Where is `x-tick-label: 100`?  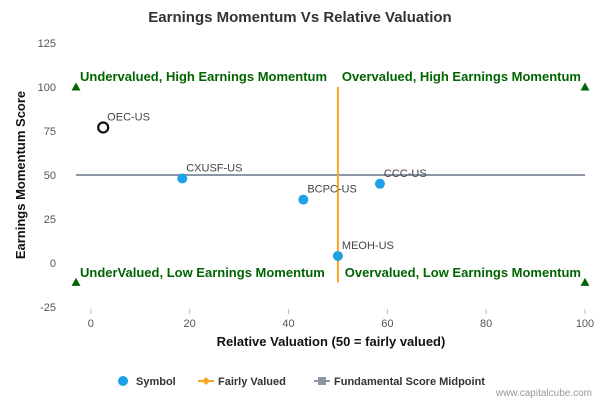
x-tick-label: 100 is located at coordinates (585, 324).